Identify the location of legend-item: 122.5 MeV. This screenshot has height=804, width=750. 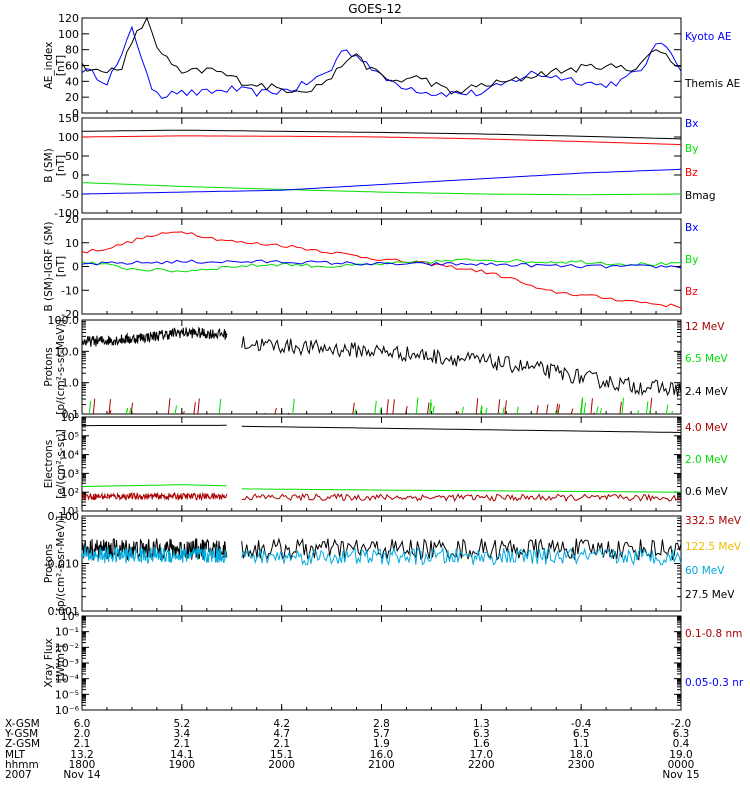
(713, 547).